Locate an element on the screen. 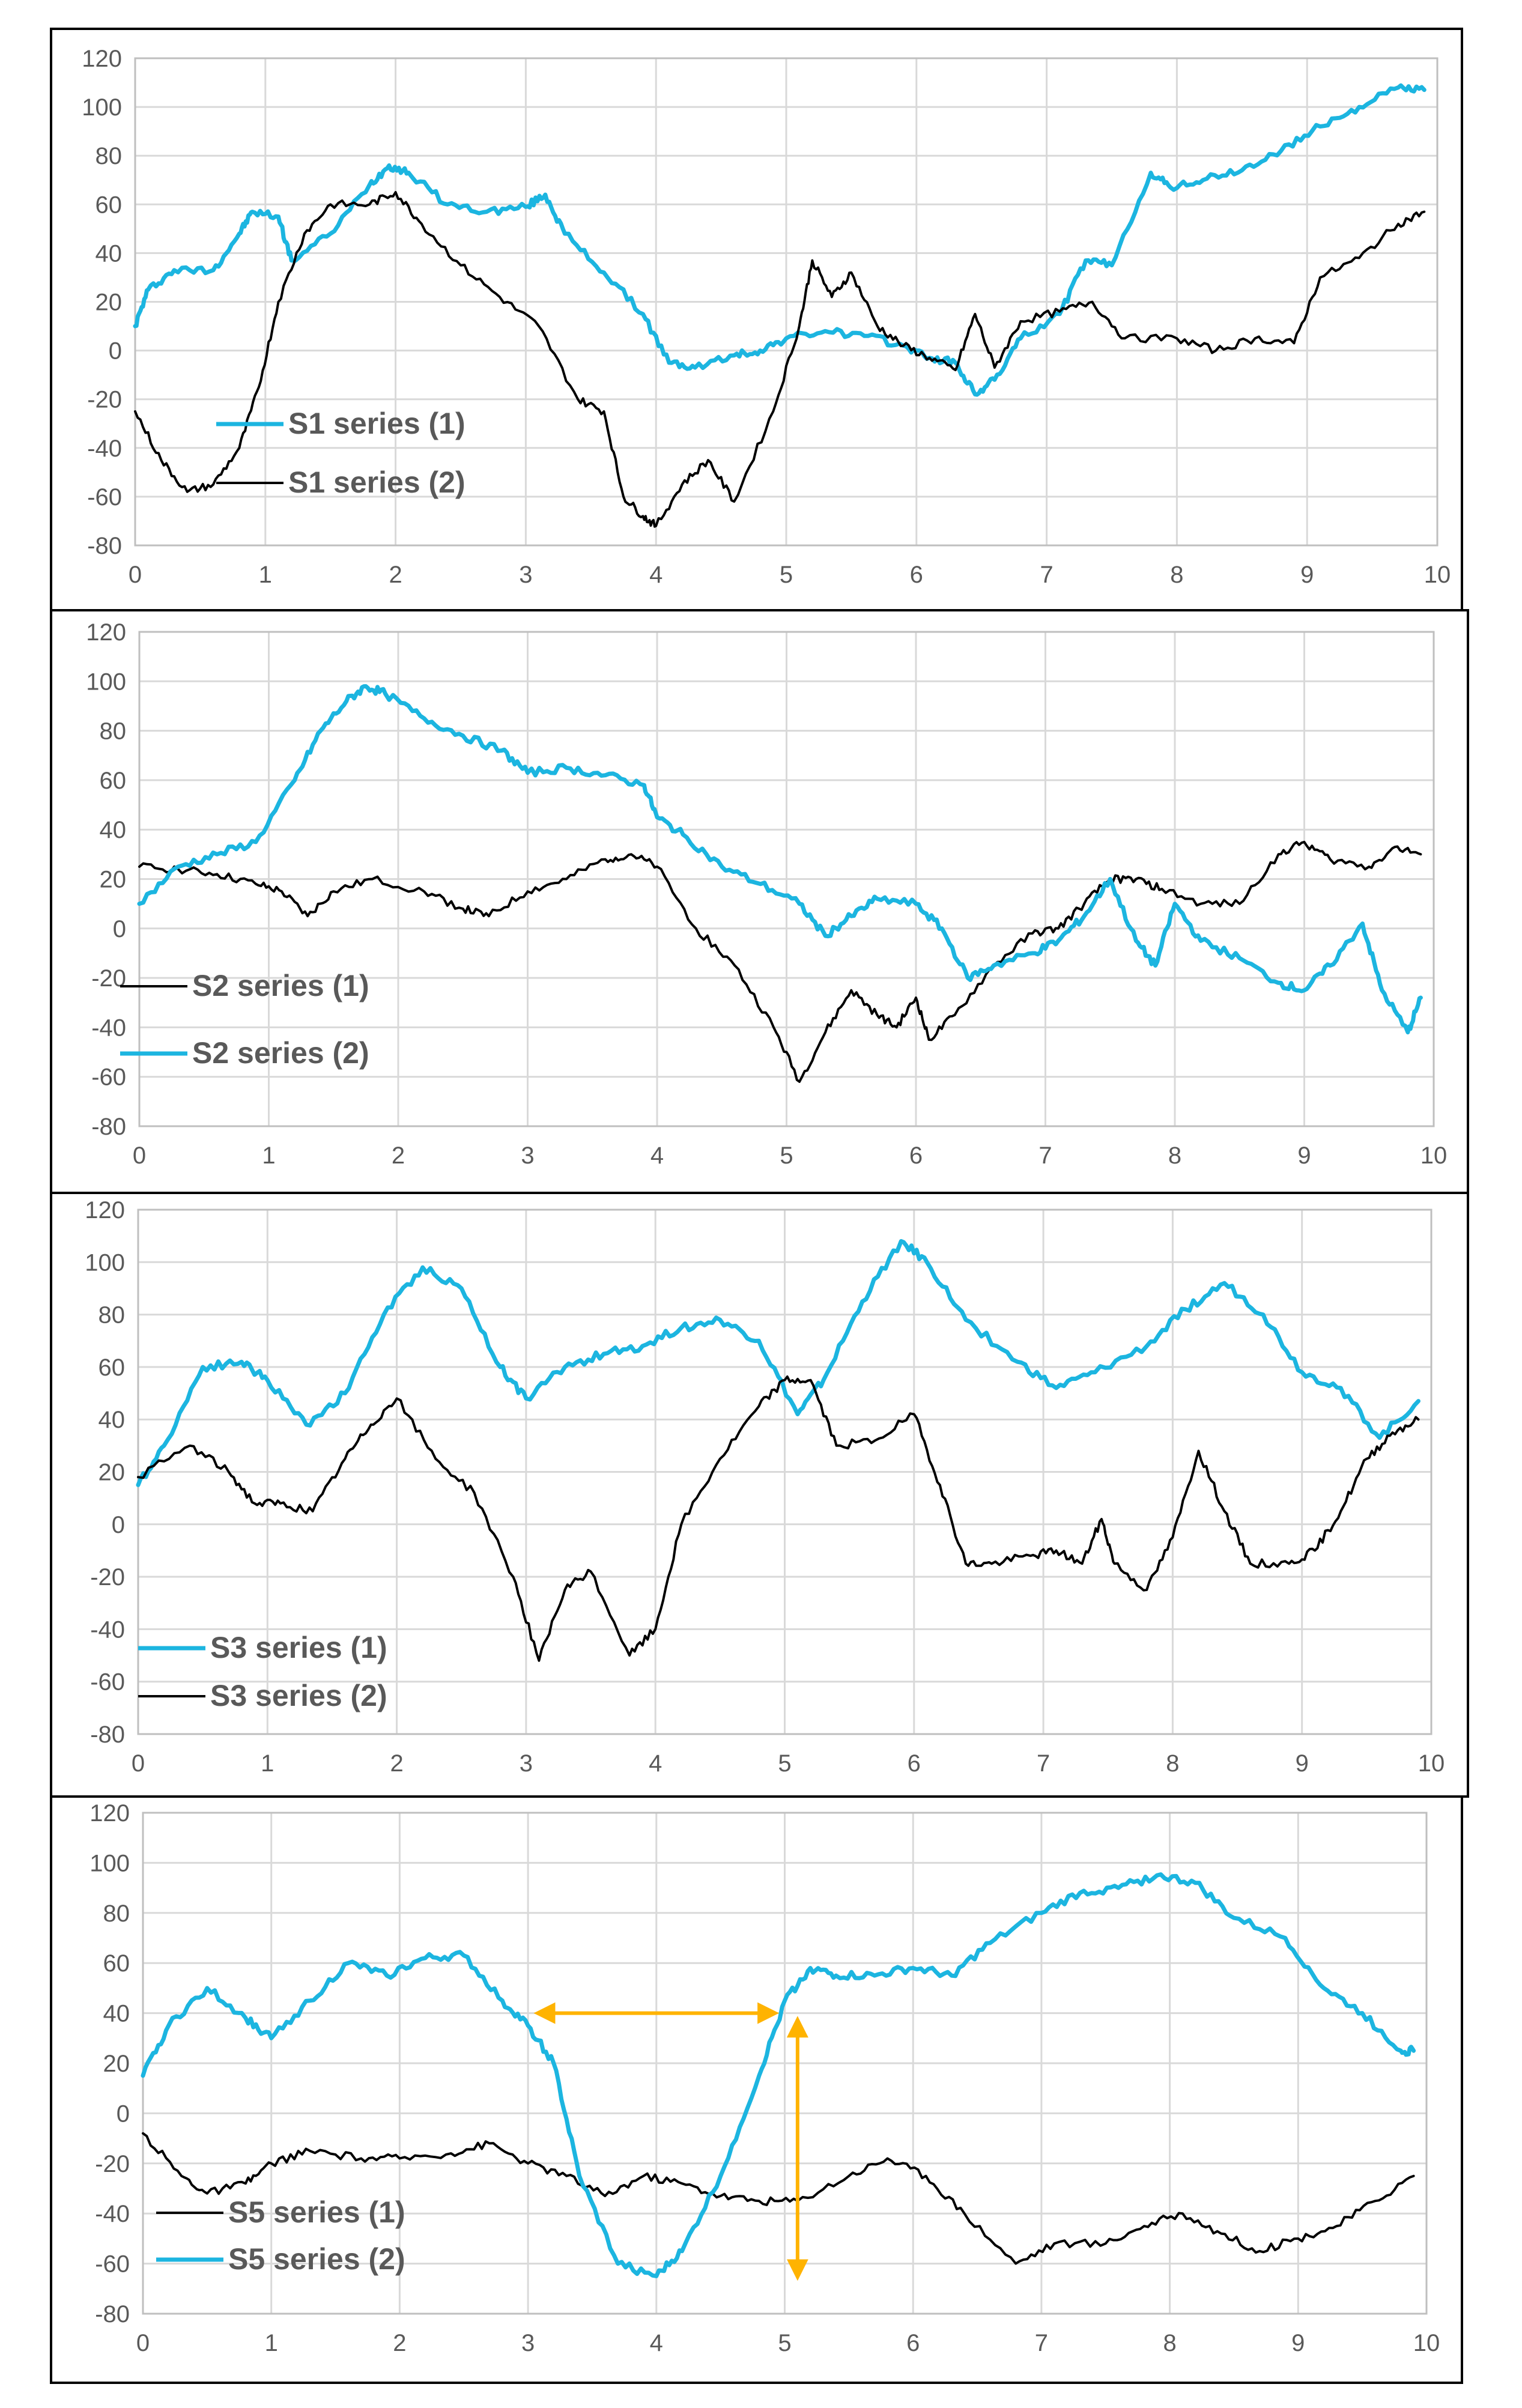 Image resolution: width=1522 pixels, height=2408 pixels. legend-label-1: S1 series (1) is located at coordinates (376, 423).